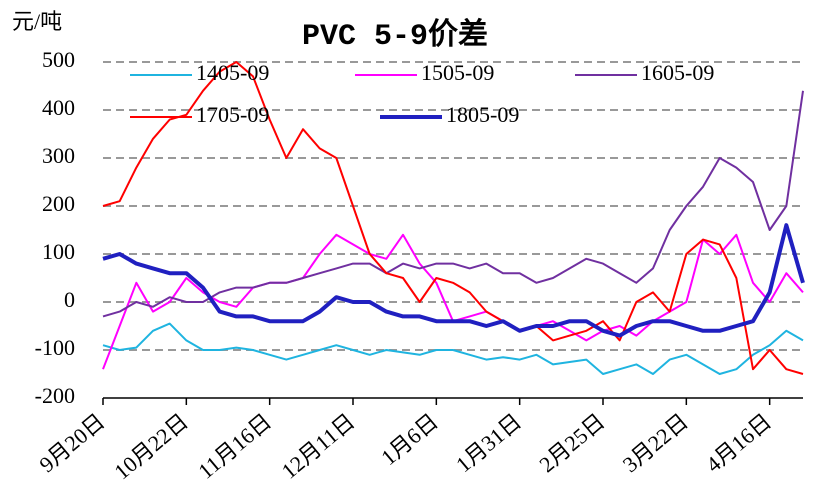 This screenshot has height=501, width=814. Describe the element at coordinates (488, 443) in the screenshot. I see `x-tick-label: 1月31日` at that location.